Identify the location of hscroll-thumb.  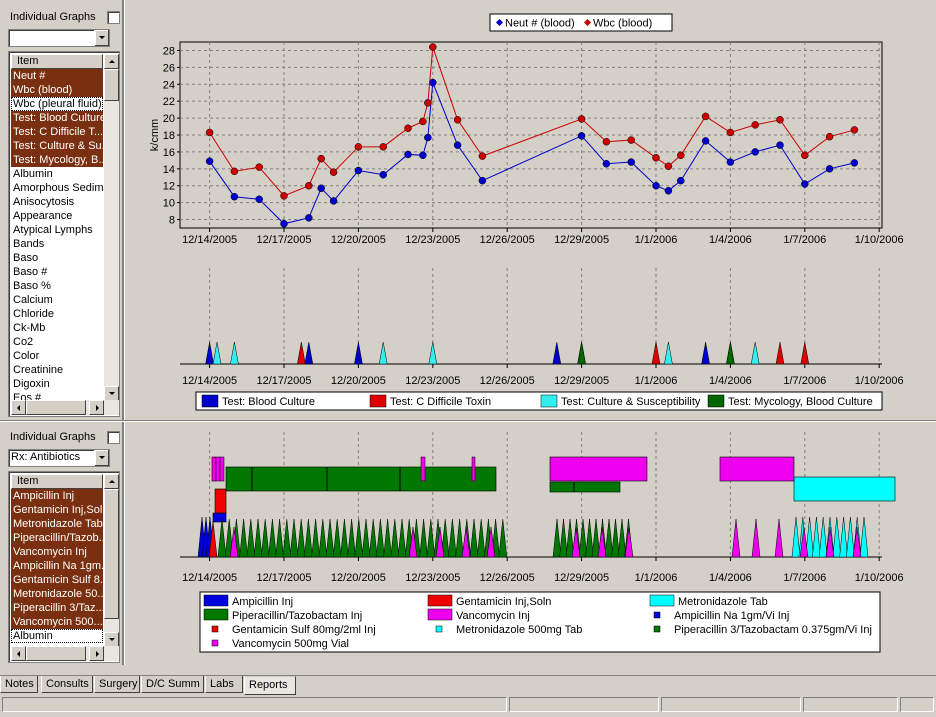
(56, 407).